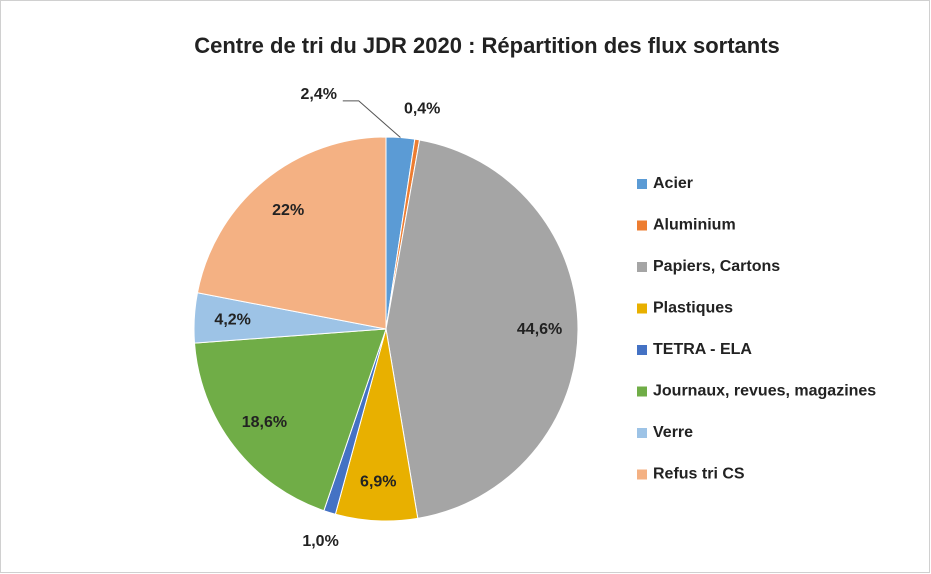 The height and width of the screenshot is (574, 931). I want to click on data-label: 0,4%, so click(422, 108).